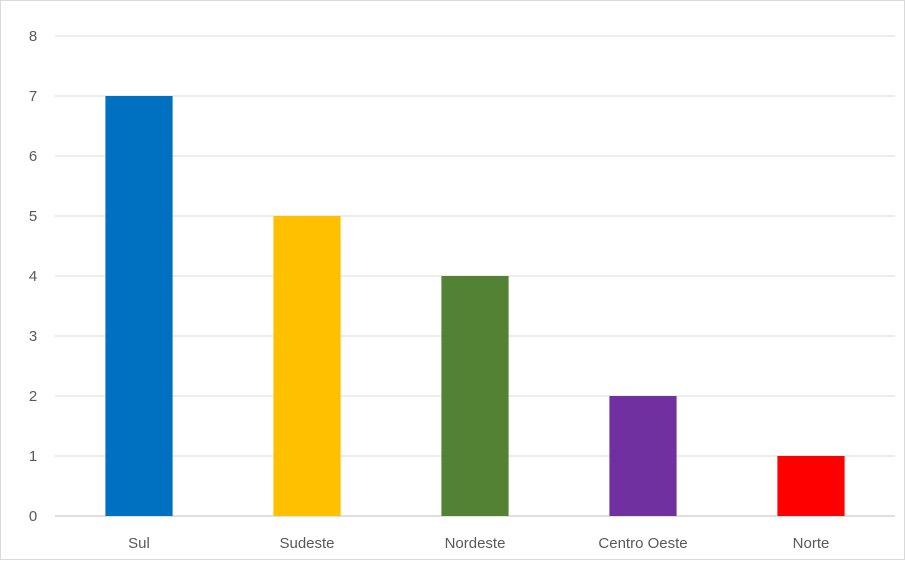 Image resolution: width=905 pixels, height=565 pixels. Describe the element at coordinates (643, 456) in the screenshot. I see `bar-centro-oeste` at that location.